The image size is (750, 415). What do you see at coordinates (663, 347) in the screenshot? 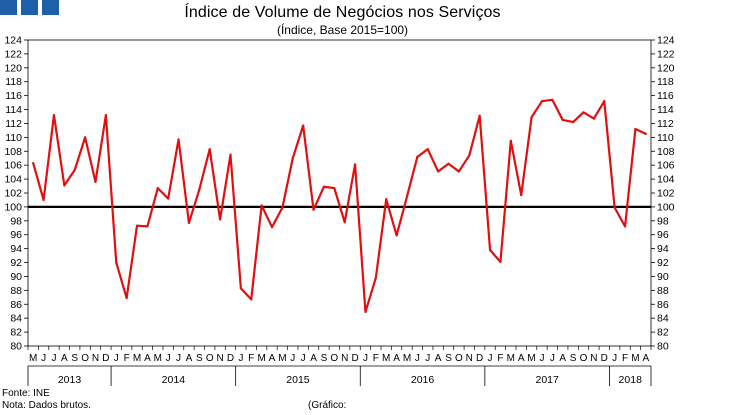
I see `y-tick-label-right: 80` at bounding box center [663, 347].